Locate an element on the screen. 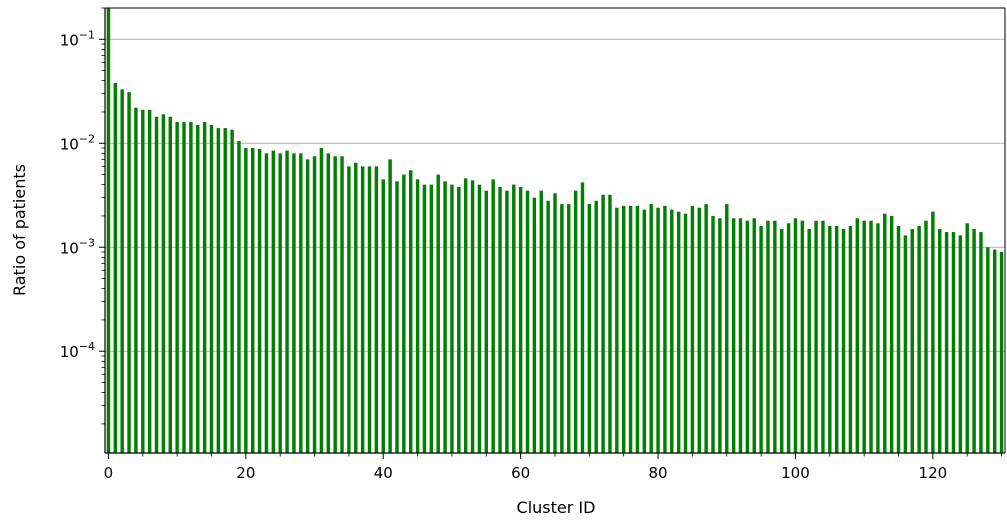 This screenshot has width=1007, height=522. y-axis-ticks: 10⁻¹ 10⁻² 10⁻³ 10⁻⁴ is located at coordinates (82, 216).